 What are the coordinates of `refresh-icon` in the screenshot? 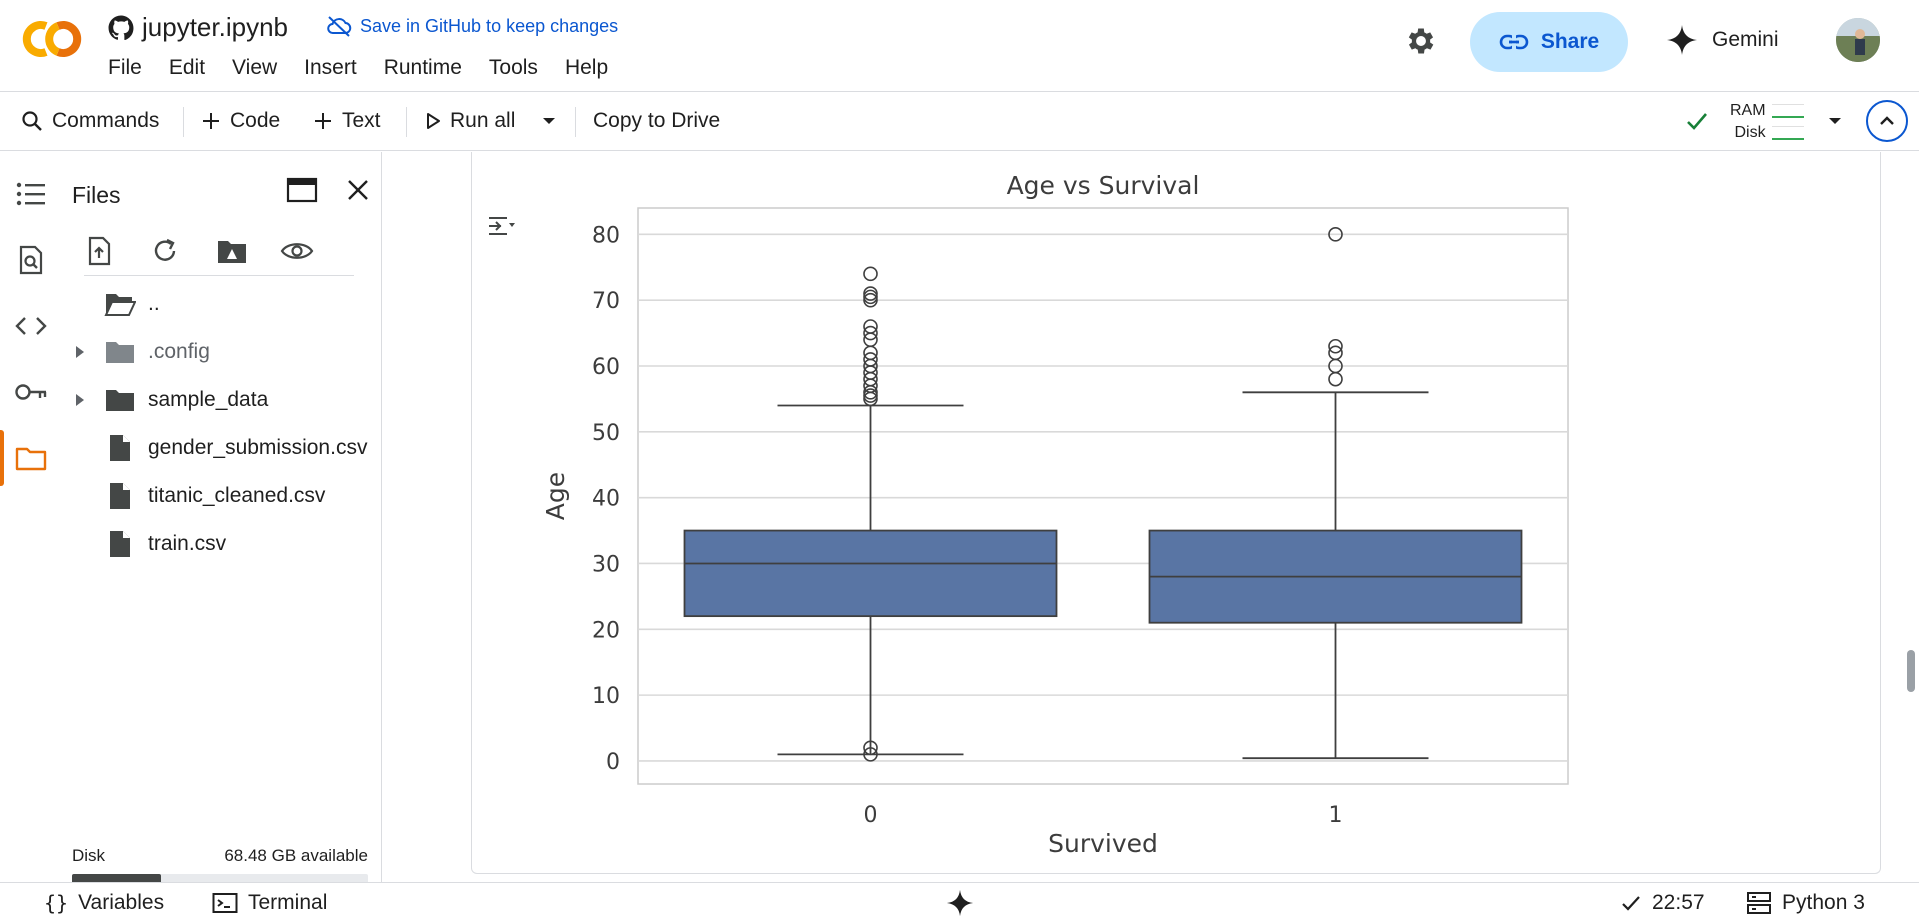 It's located at (165, 251).